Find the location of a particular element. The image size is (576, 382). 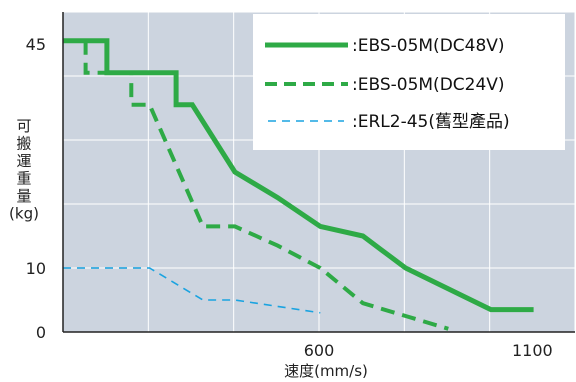

y-axis-title-char: 重 is located at coordinates (23, 179).